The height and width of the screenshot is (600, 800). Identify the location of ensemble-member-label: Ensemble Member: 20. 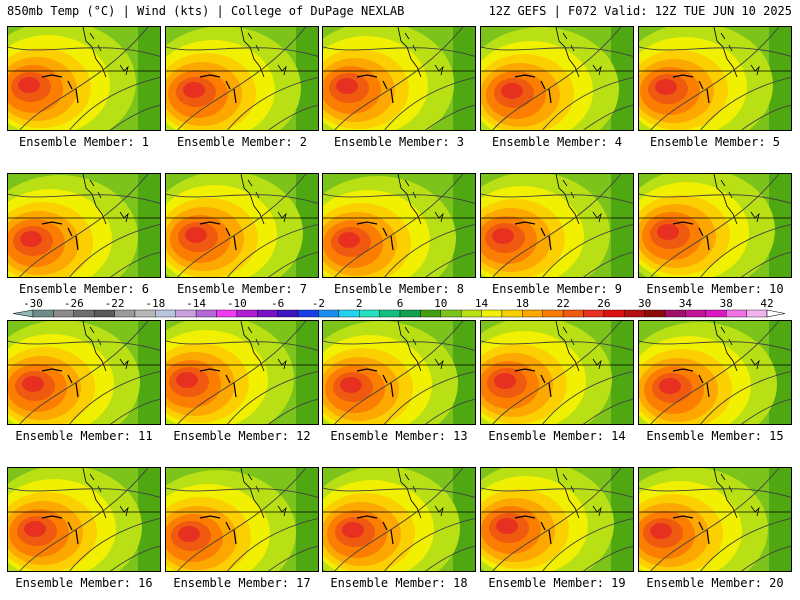
(715, 583).